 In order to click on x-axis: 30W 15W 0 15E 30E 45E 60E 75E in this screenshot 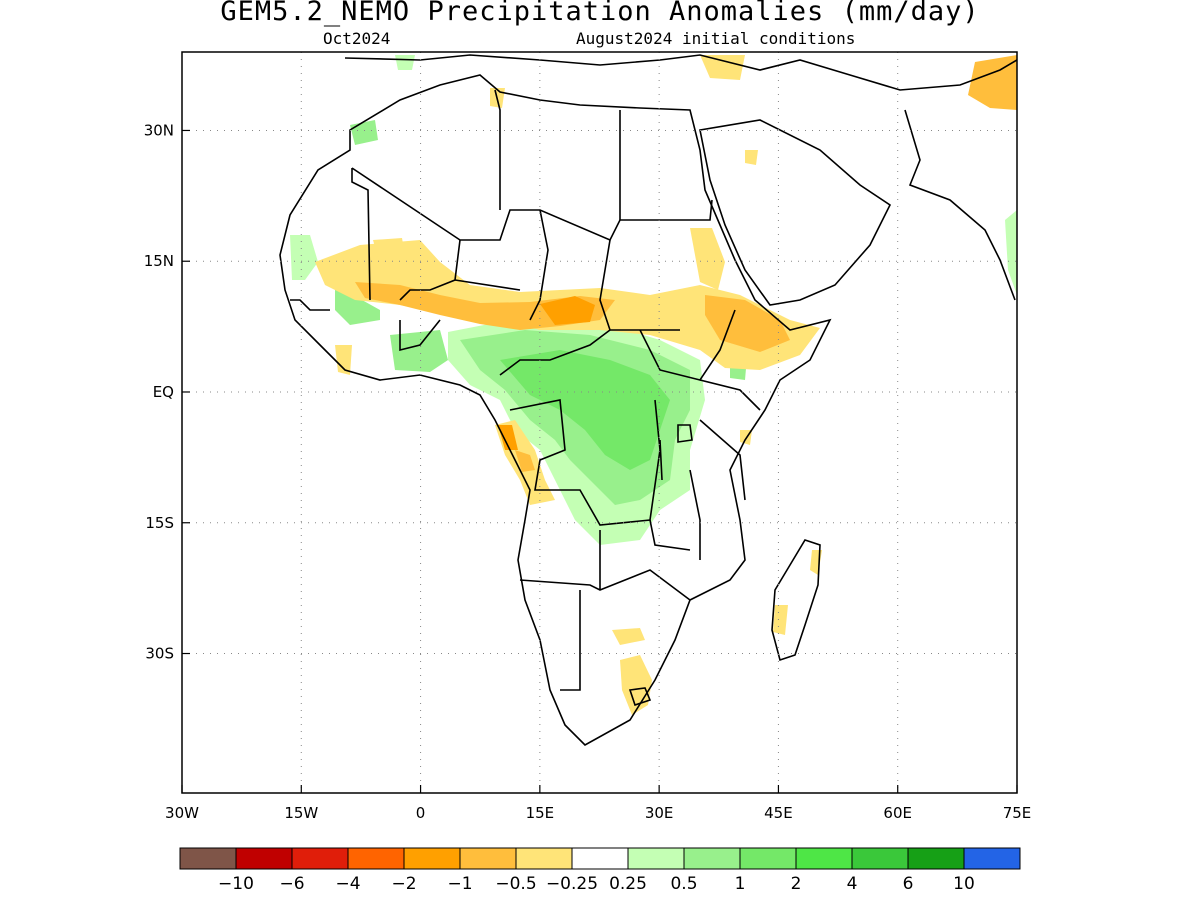, I will do `click(598, 803)`.